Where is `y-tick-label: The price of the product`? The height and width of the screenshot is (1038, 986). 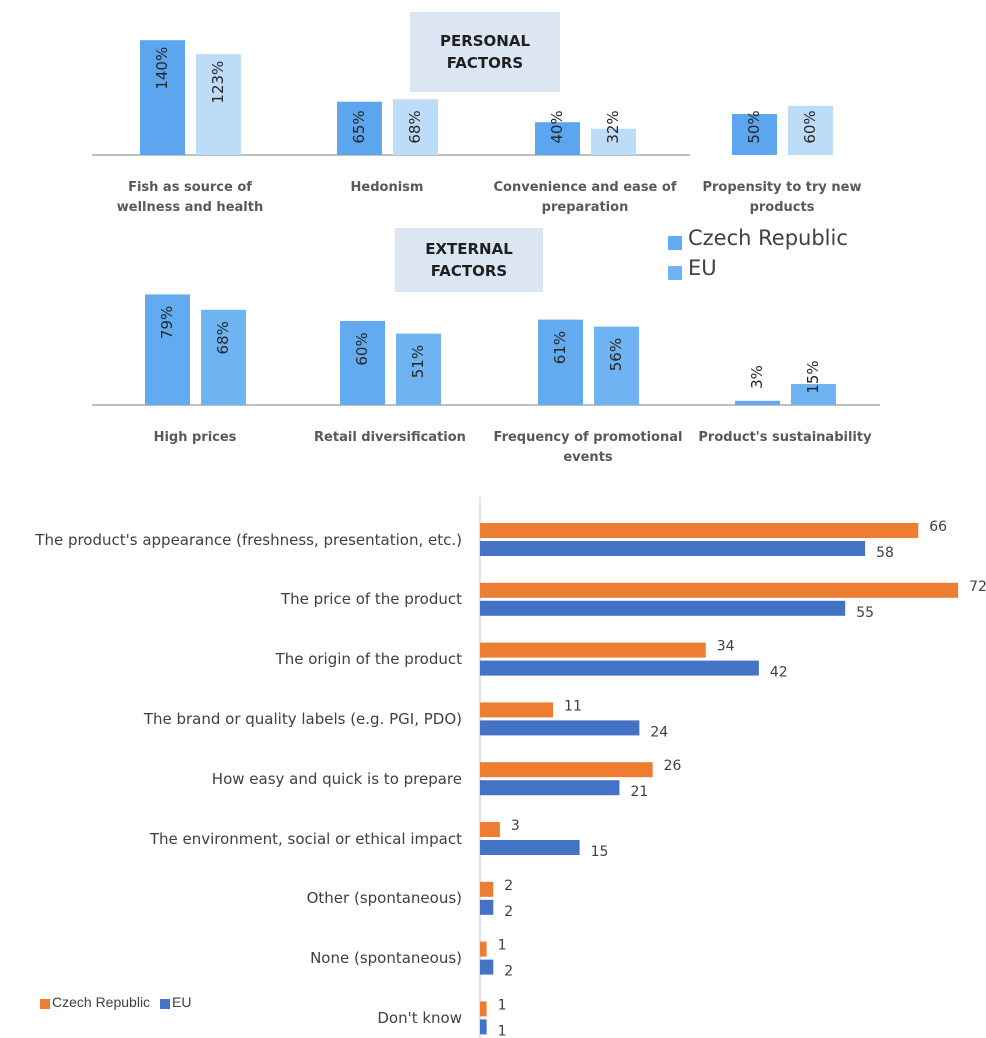 y-tick-label: The price of the product is located at coordinates (371, 599).